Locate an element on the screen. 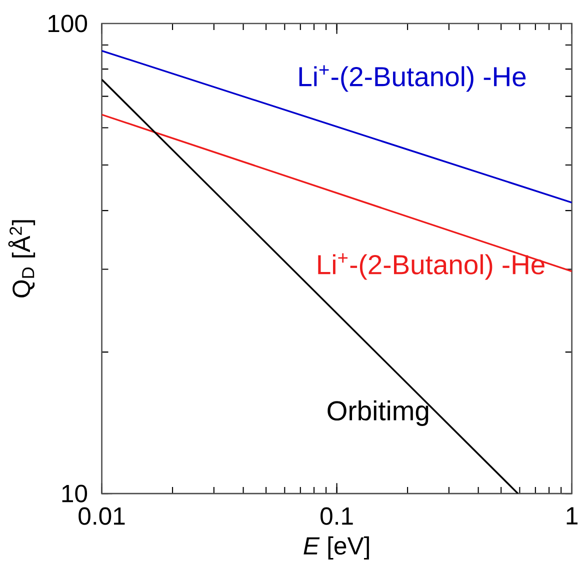 The image size is (587, 575). x-tick-label: 0.01 is located at coordinates (101, 516).